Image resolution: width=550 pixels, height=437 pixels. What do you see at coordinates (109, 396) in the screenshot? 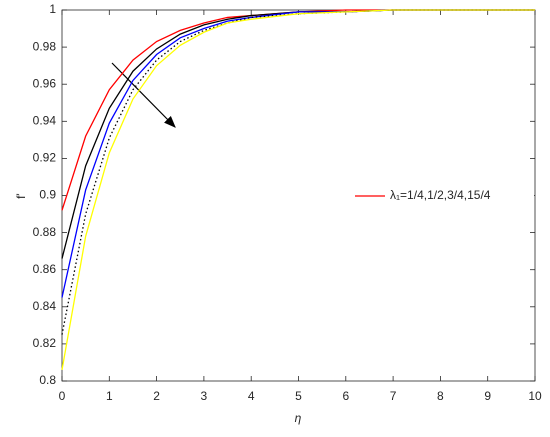
I see `x-tick-label: 1` at bounding box center [109, 396].